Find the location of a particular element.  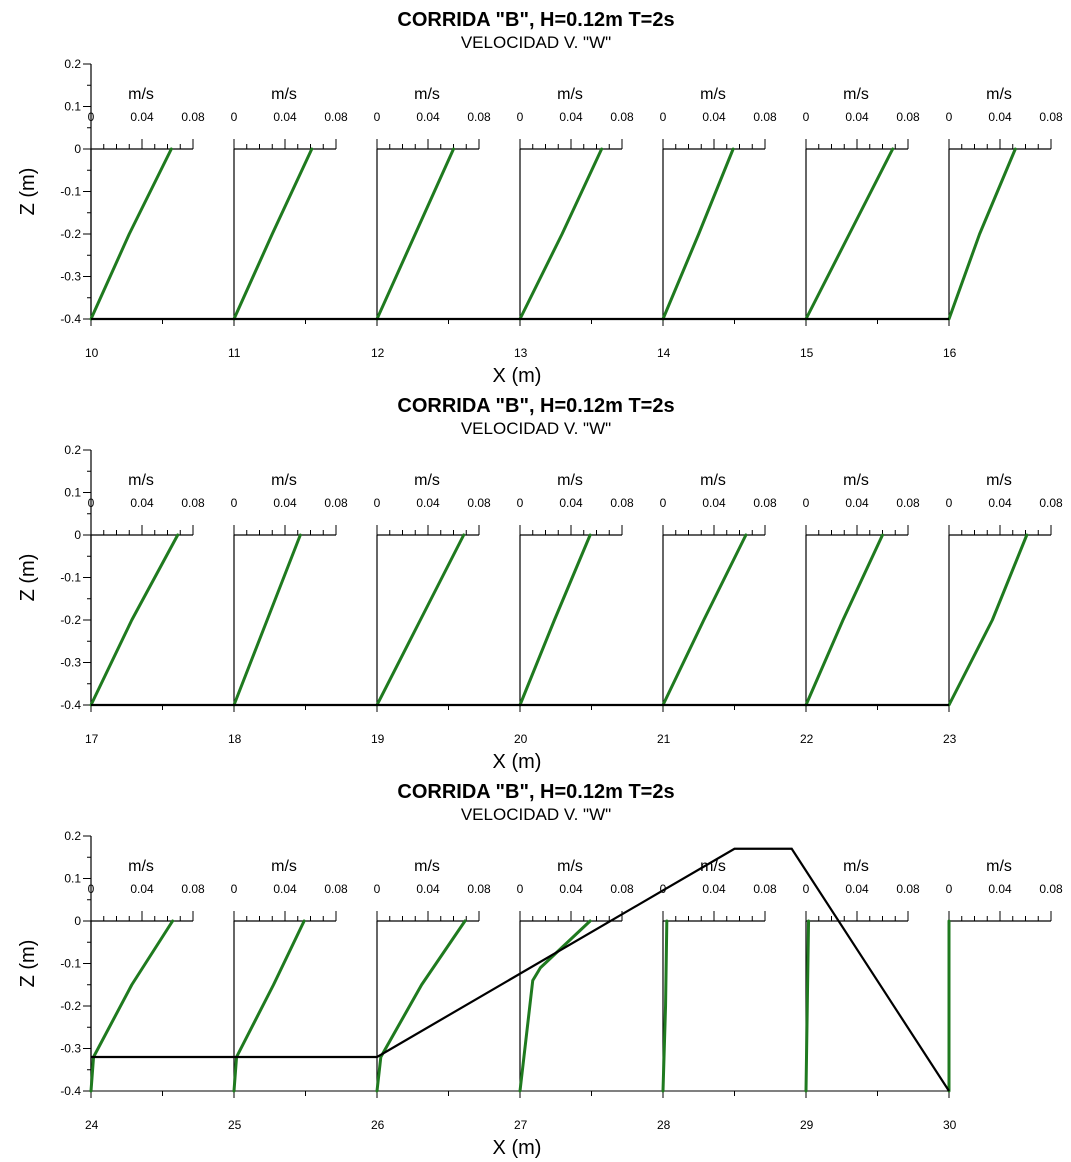

x-tick-label: 18 is located at coordinates (235, 739).